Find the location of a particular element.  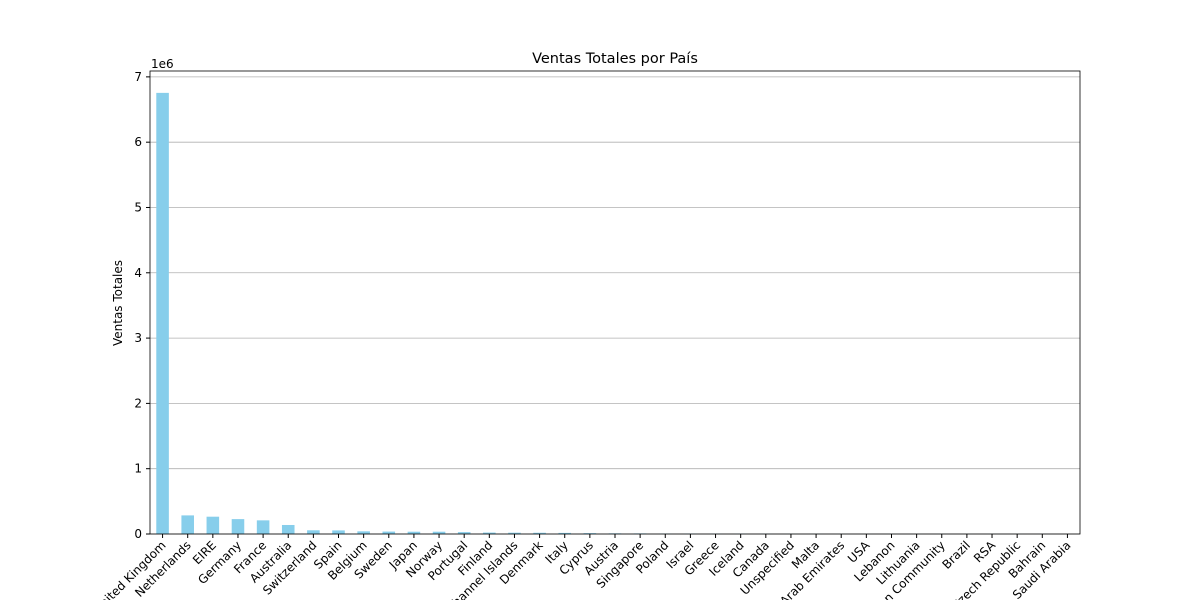

y-tick-label: 6 is located at coordinates (138, 142).